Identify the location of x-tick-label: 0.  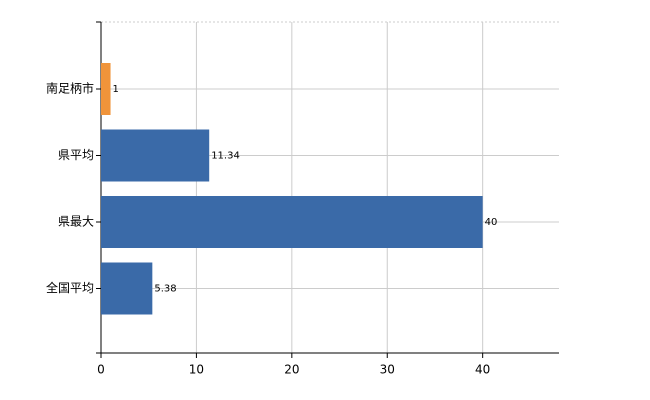
(101, 370).